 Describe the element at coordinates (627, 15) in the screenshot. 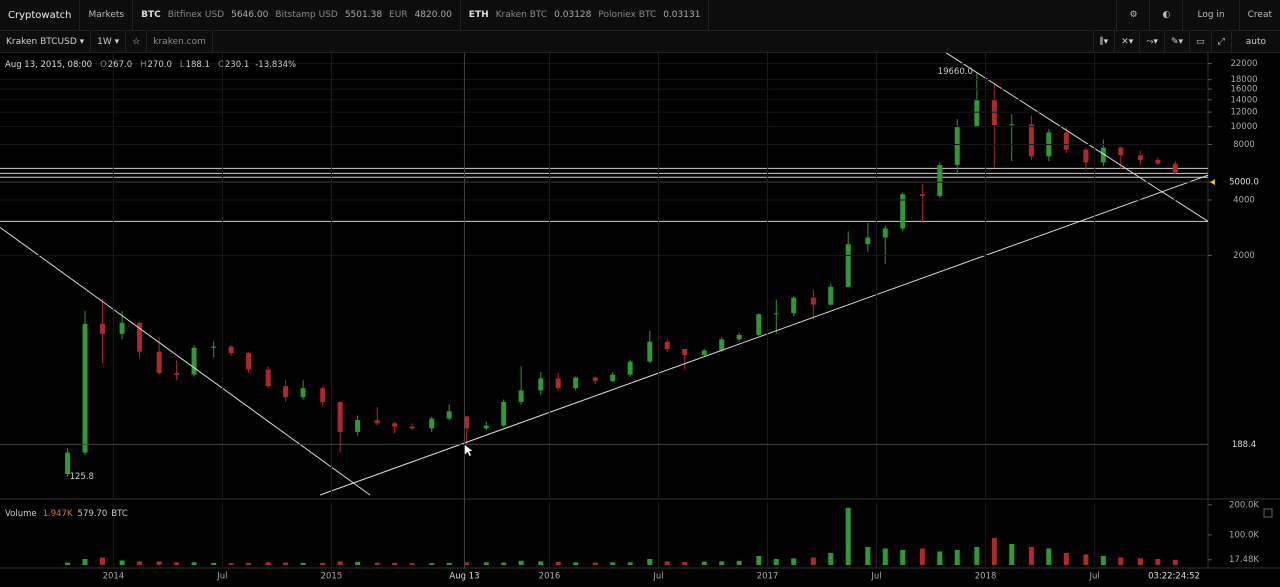

I see `quote-market: Poloniex BTC` at that location.